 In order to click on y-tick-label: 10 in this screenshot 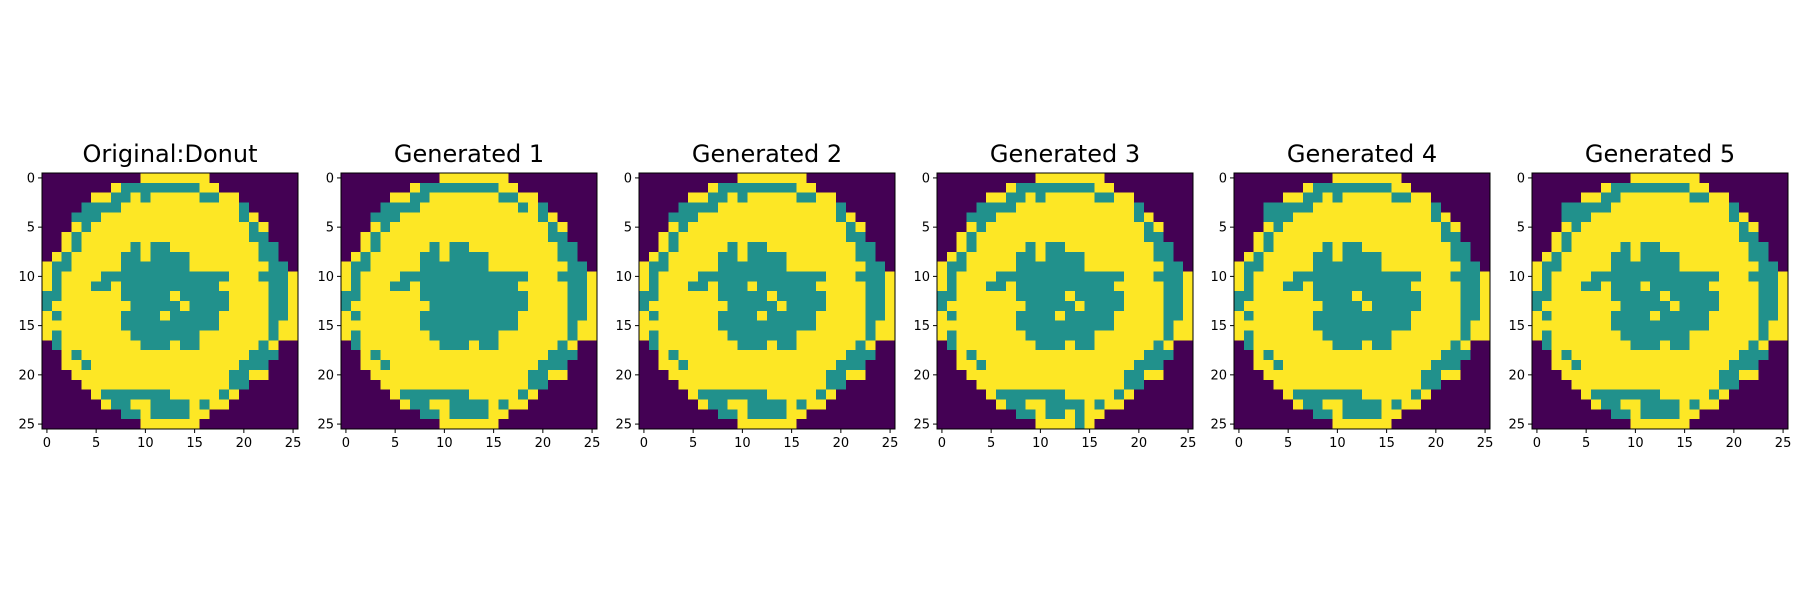, I will do `click(921, 277)`.